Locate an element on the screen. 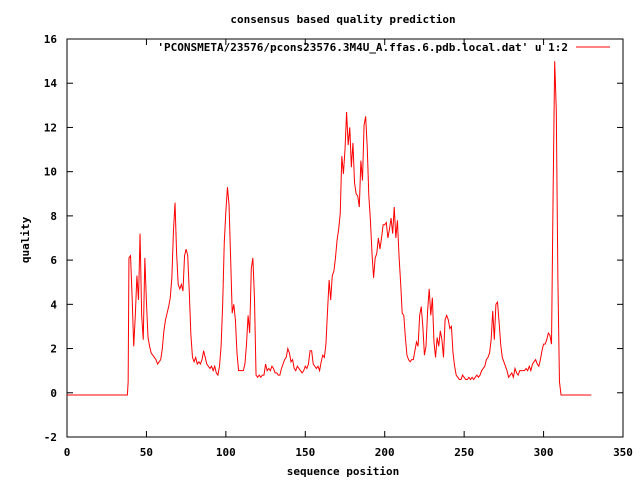 The width and height of the screenshot is (640, 480). x-tick-label: 50 is located at coordinates (146, 452).